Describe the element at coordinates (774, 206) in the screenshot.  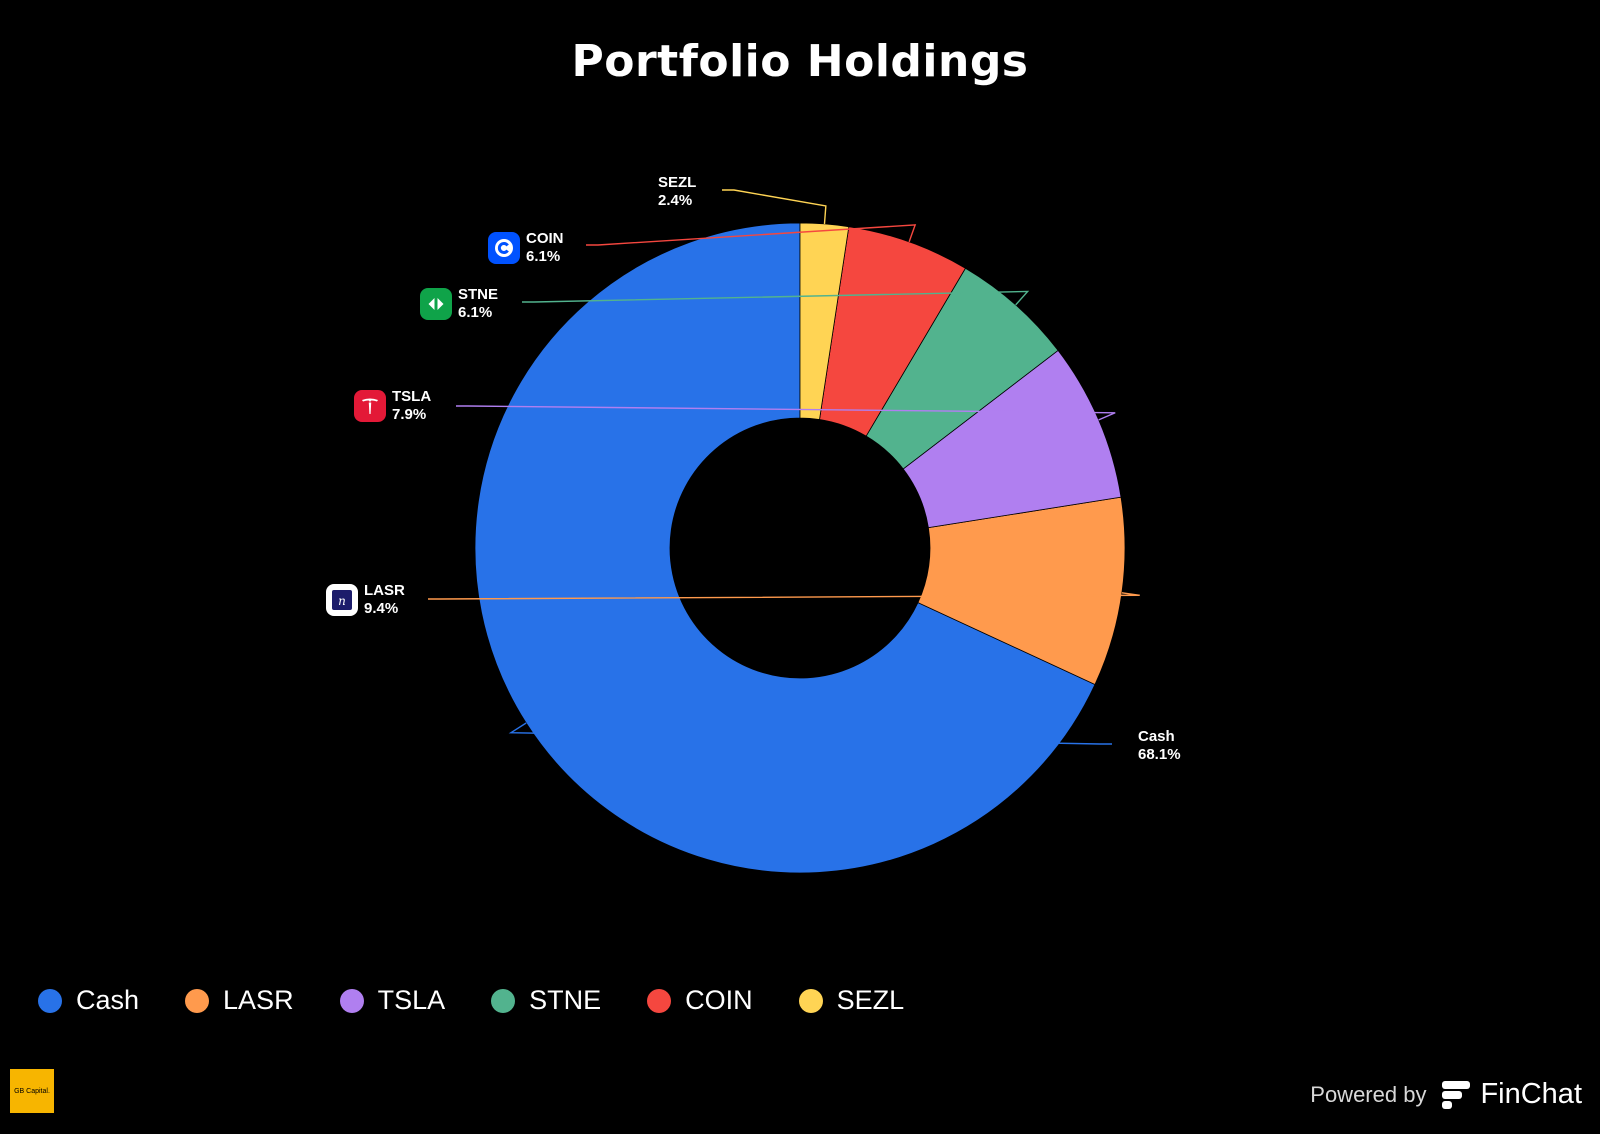
I see `leader-line-sezl` at that location.